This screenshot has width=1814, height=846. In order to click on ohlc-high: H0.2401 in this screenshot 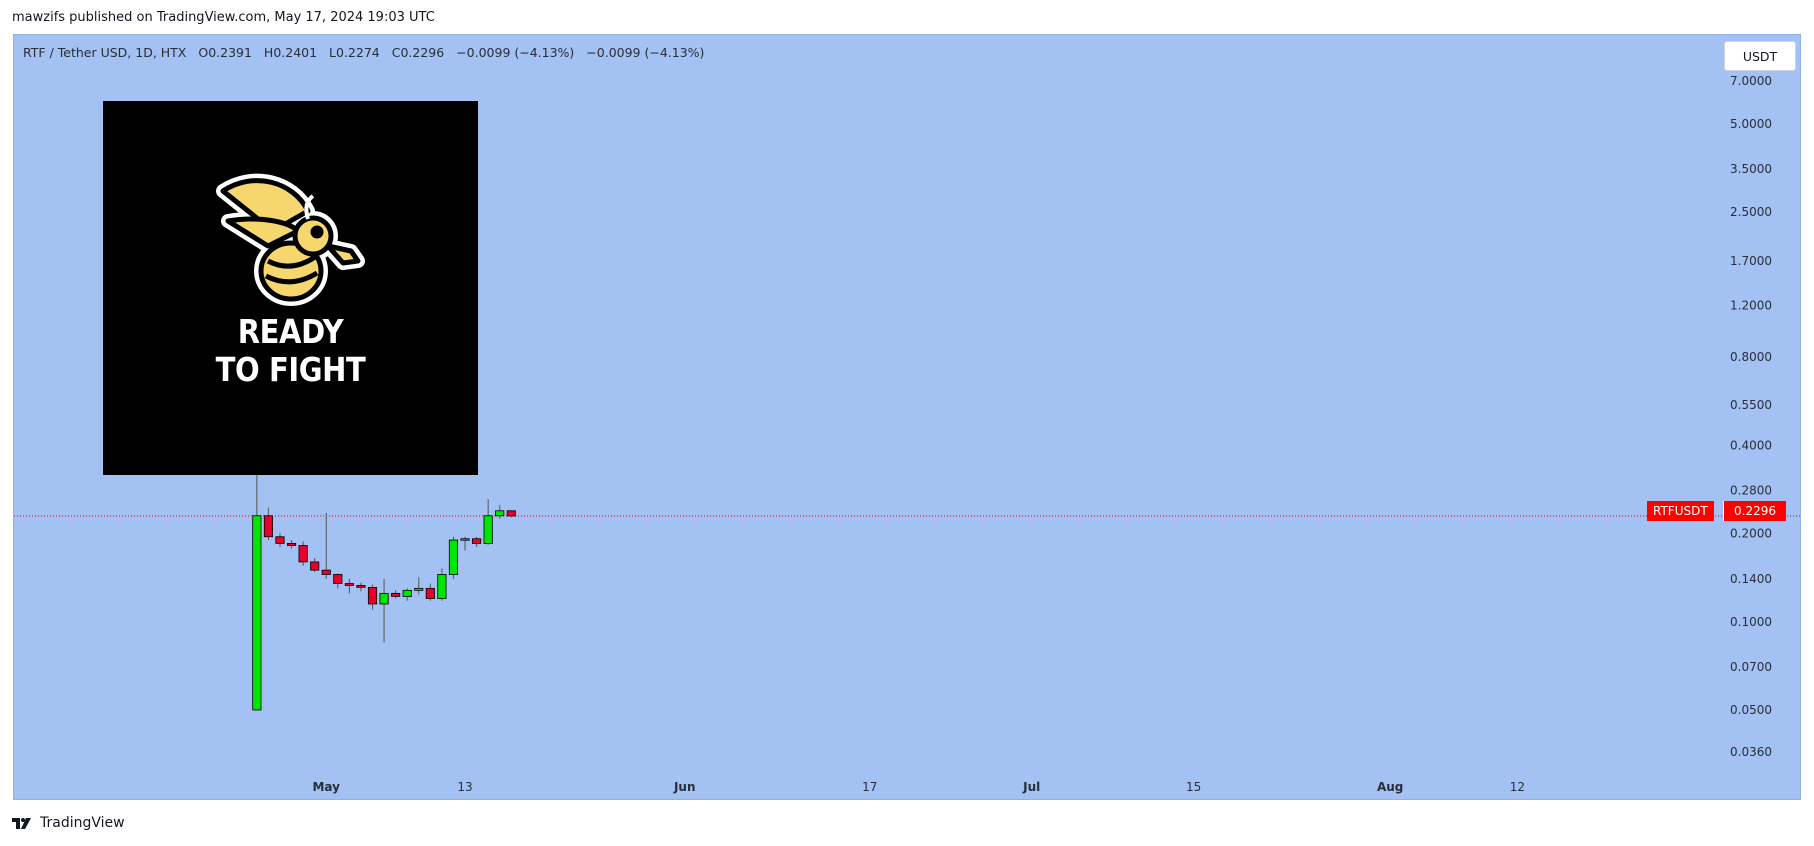, I will do `click(290, 52)`.